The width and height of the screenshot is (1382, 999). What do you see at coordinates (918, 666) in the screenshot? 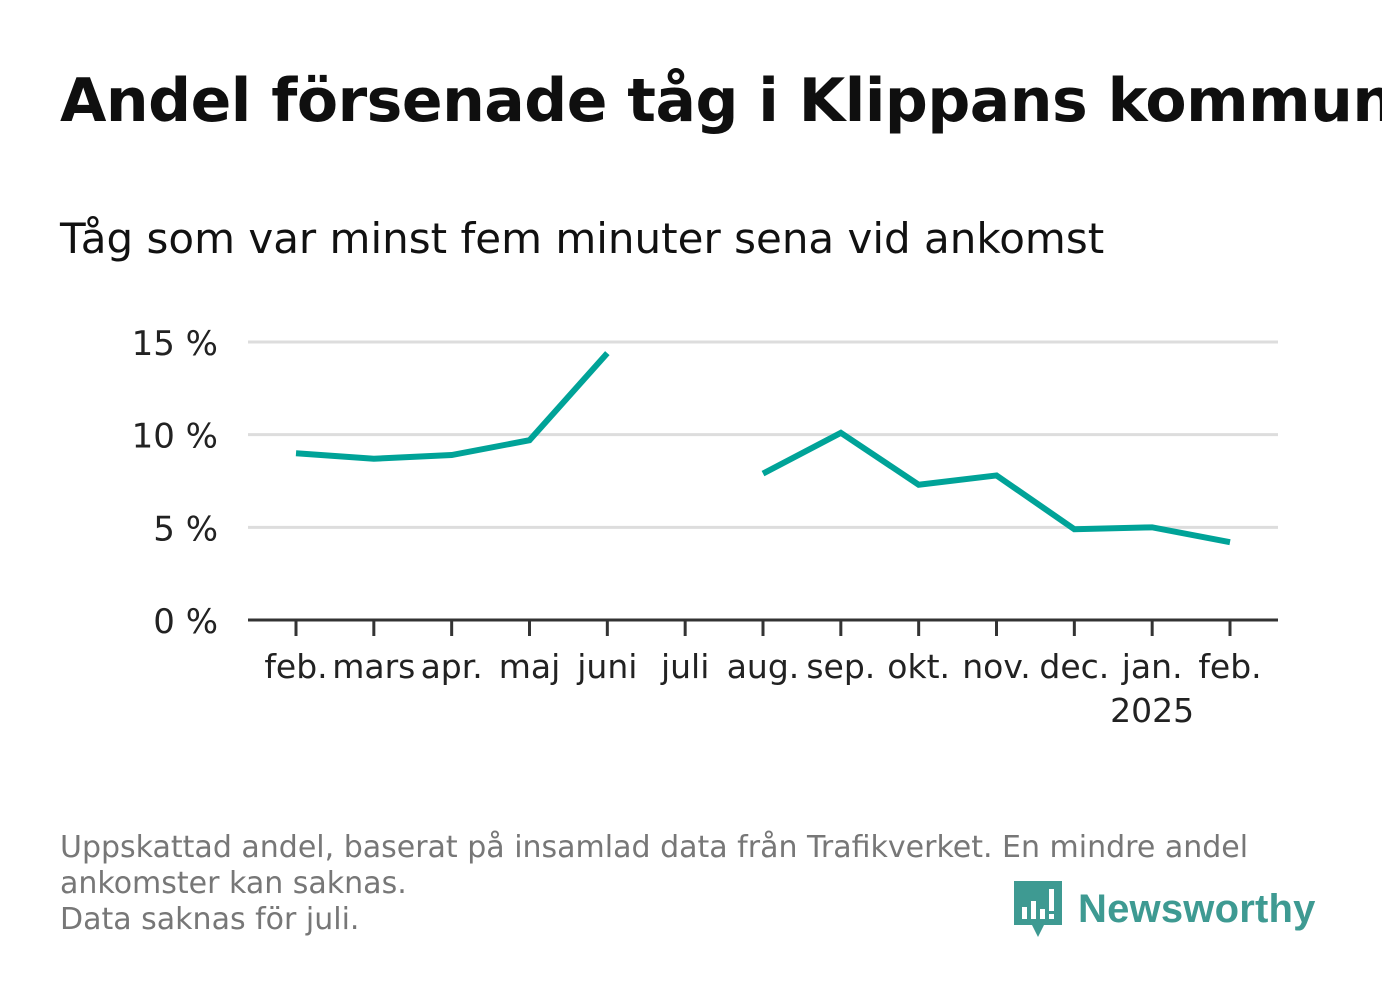
I see `x-tick-label: okt.` at bounding box center [918, 666].